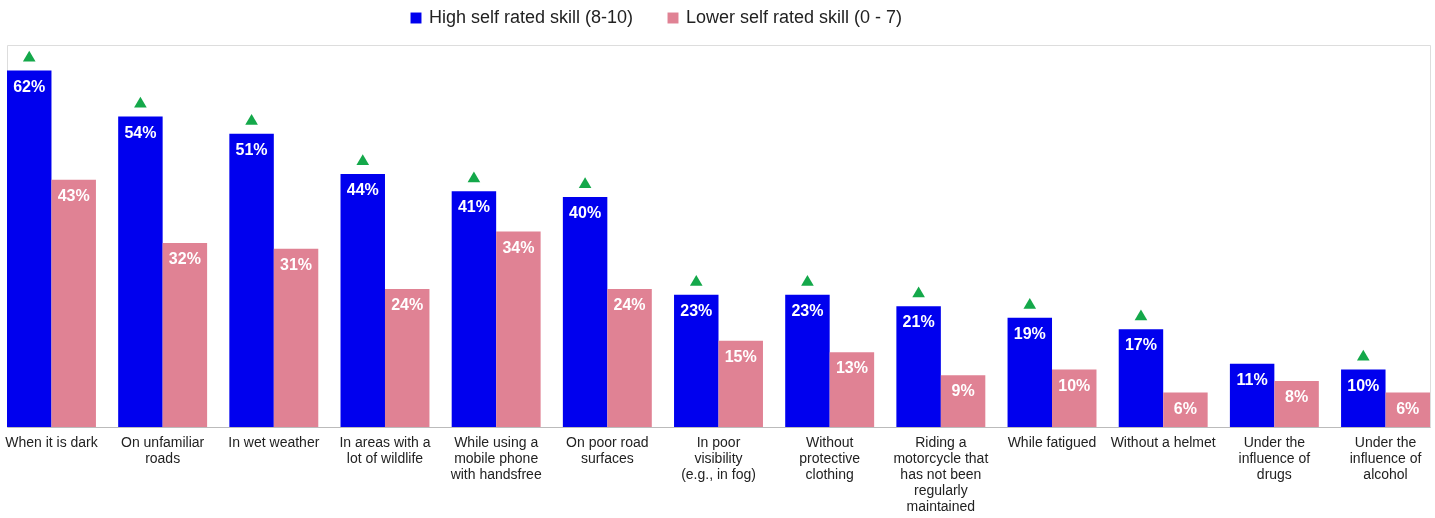 This screenshot has width=1435, height=518. What do you see at coordinates (52, 441) in the screenshot?
I see `x-tick-label: When it is dark` at bounding box center [52, 441].